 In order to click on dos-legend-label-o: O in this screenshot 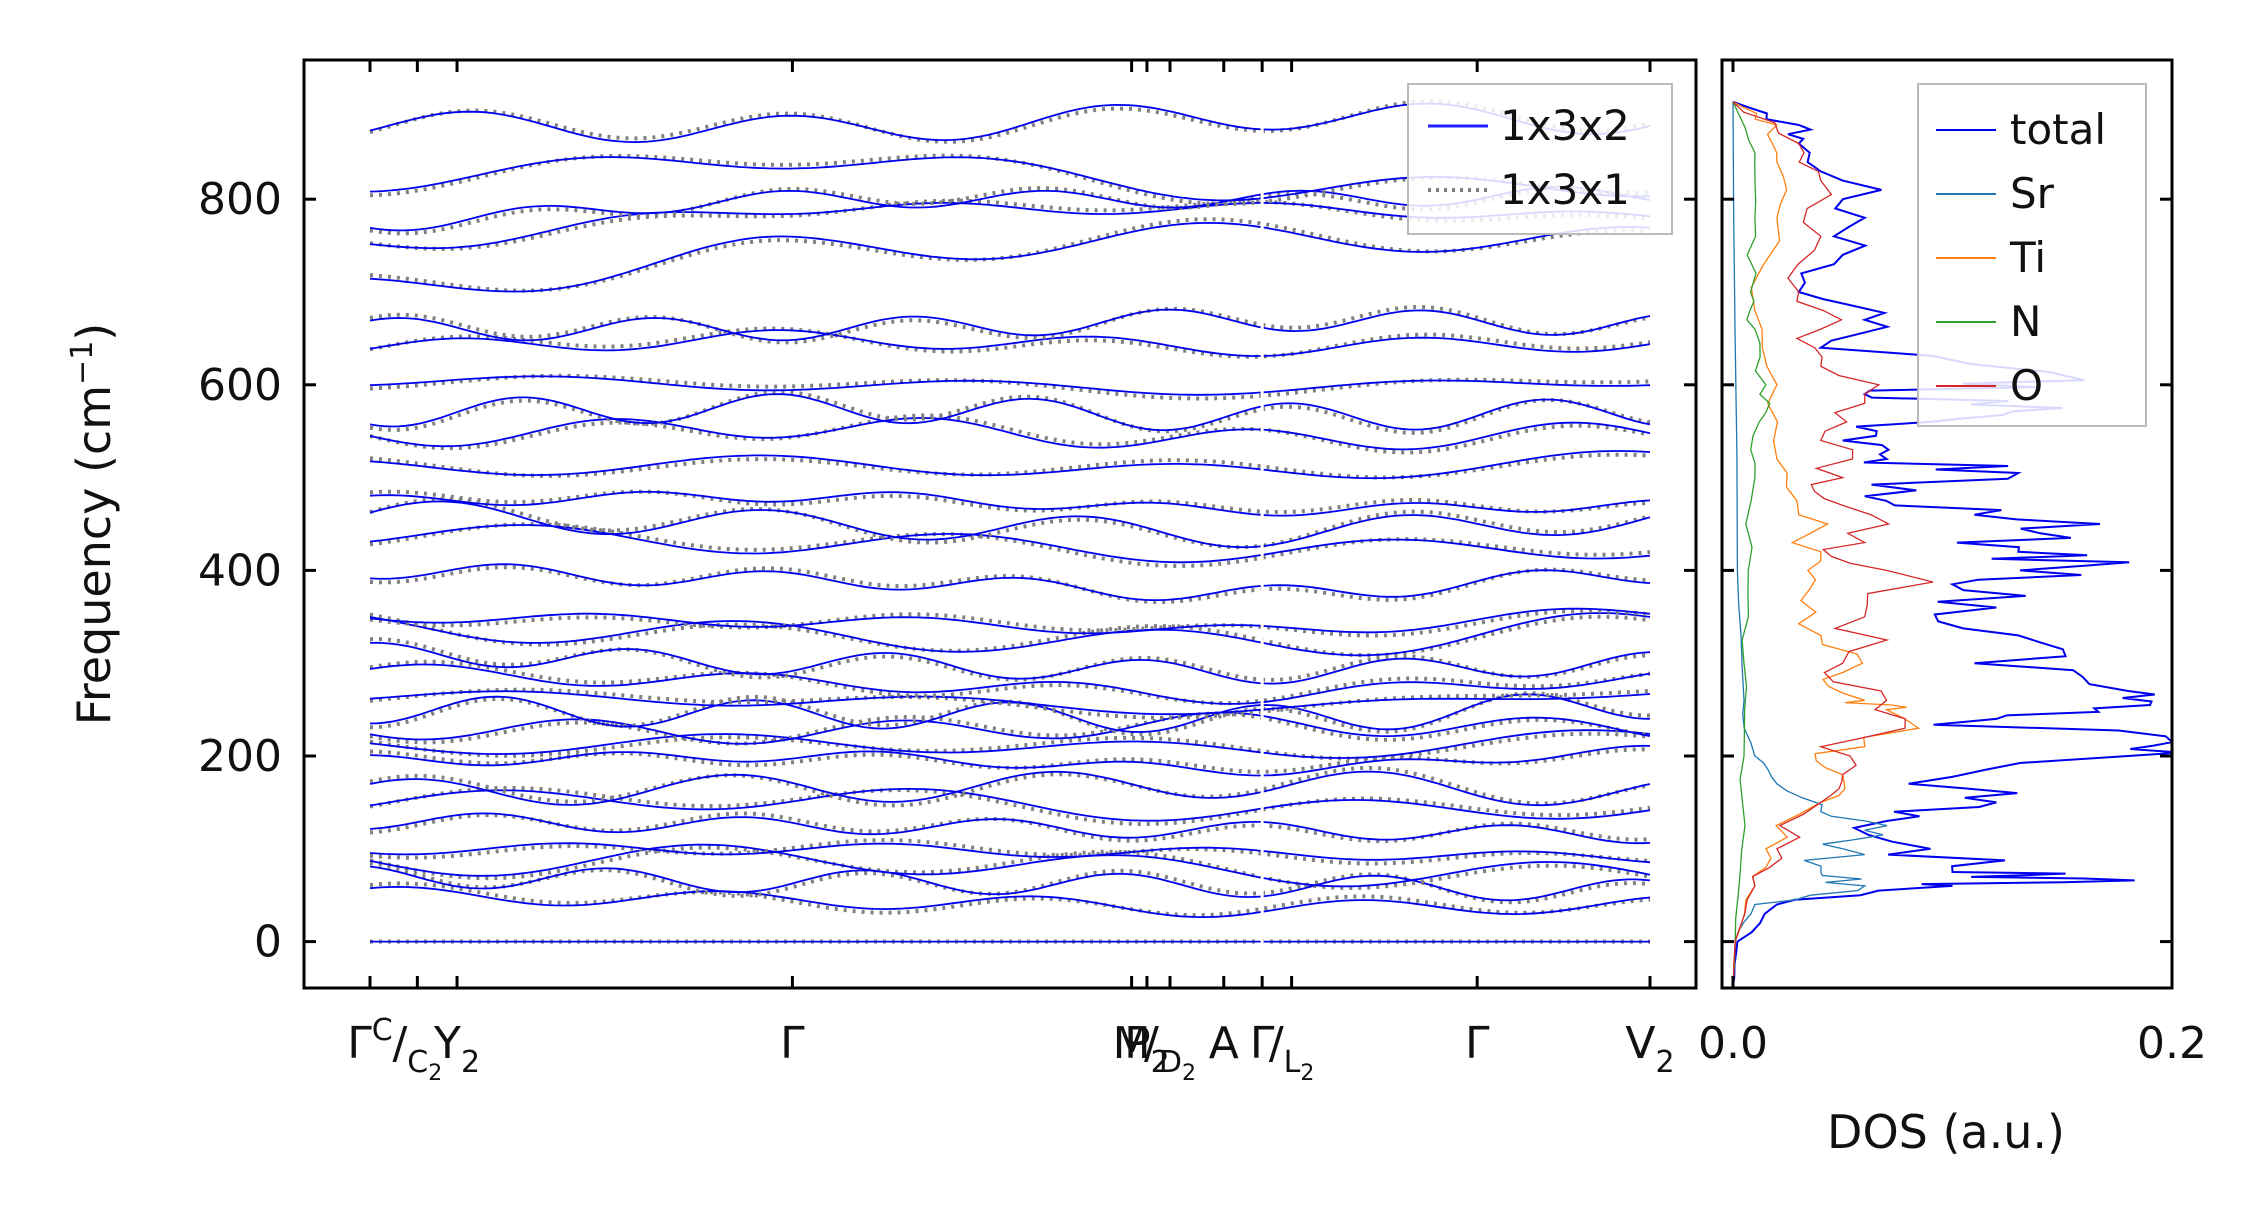, I will do `click(2026, 385)`.